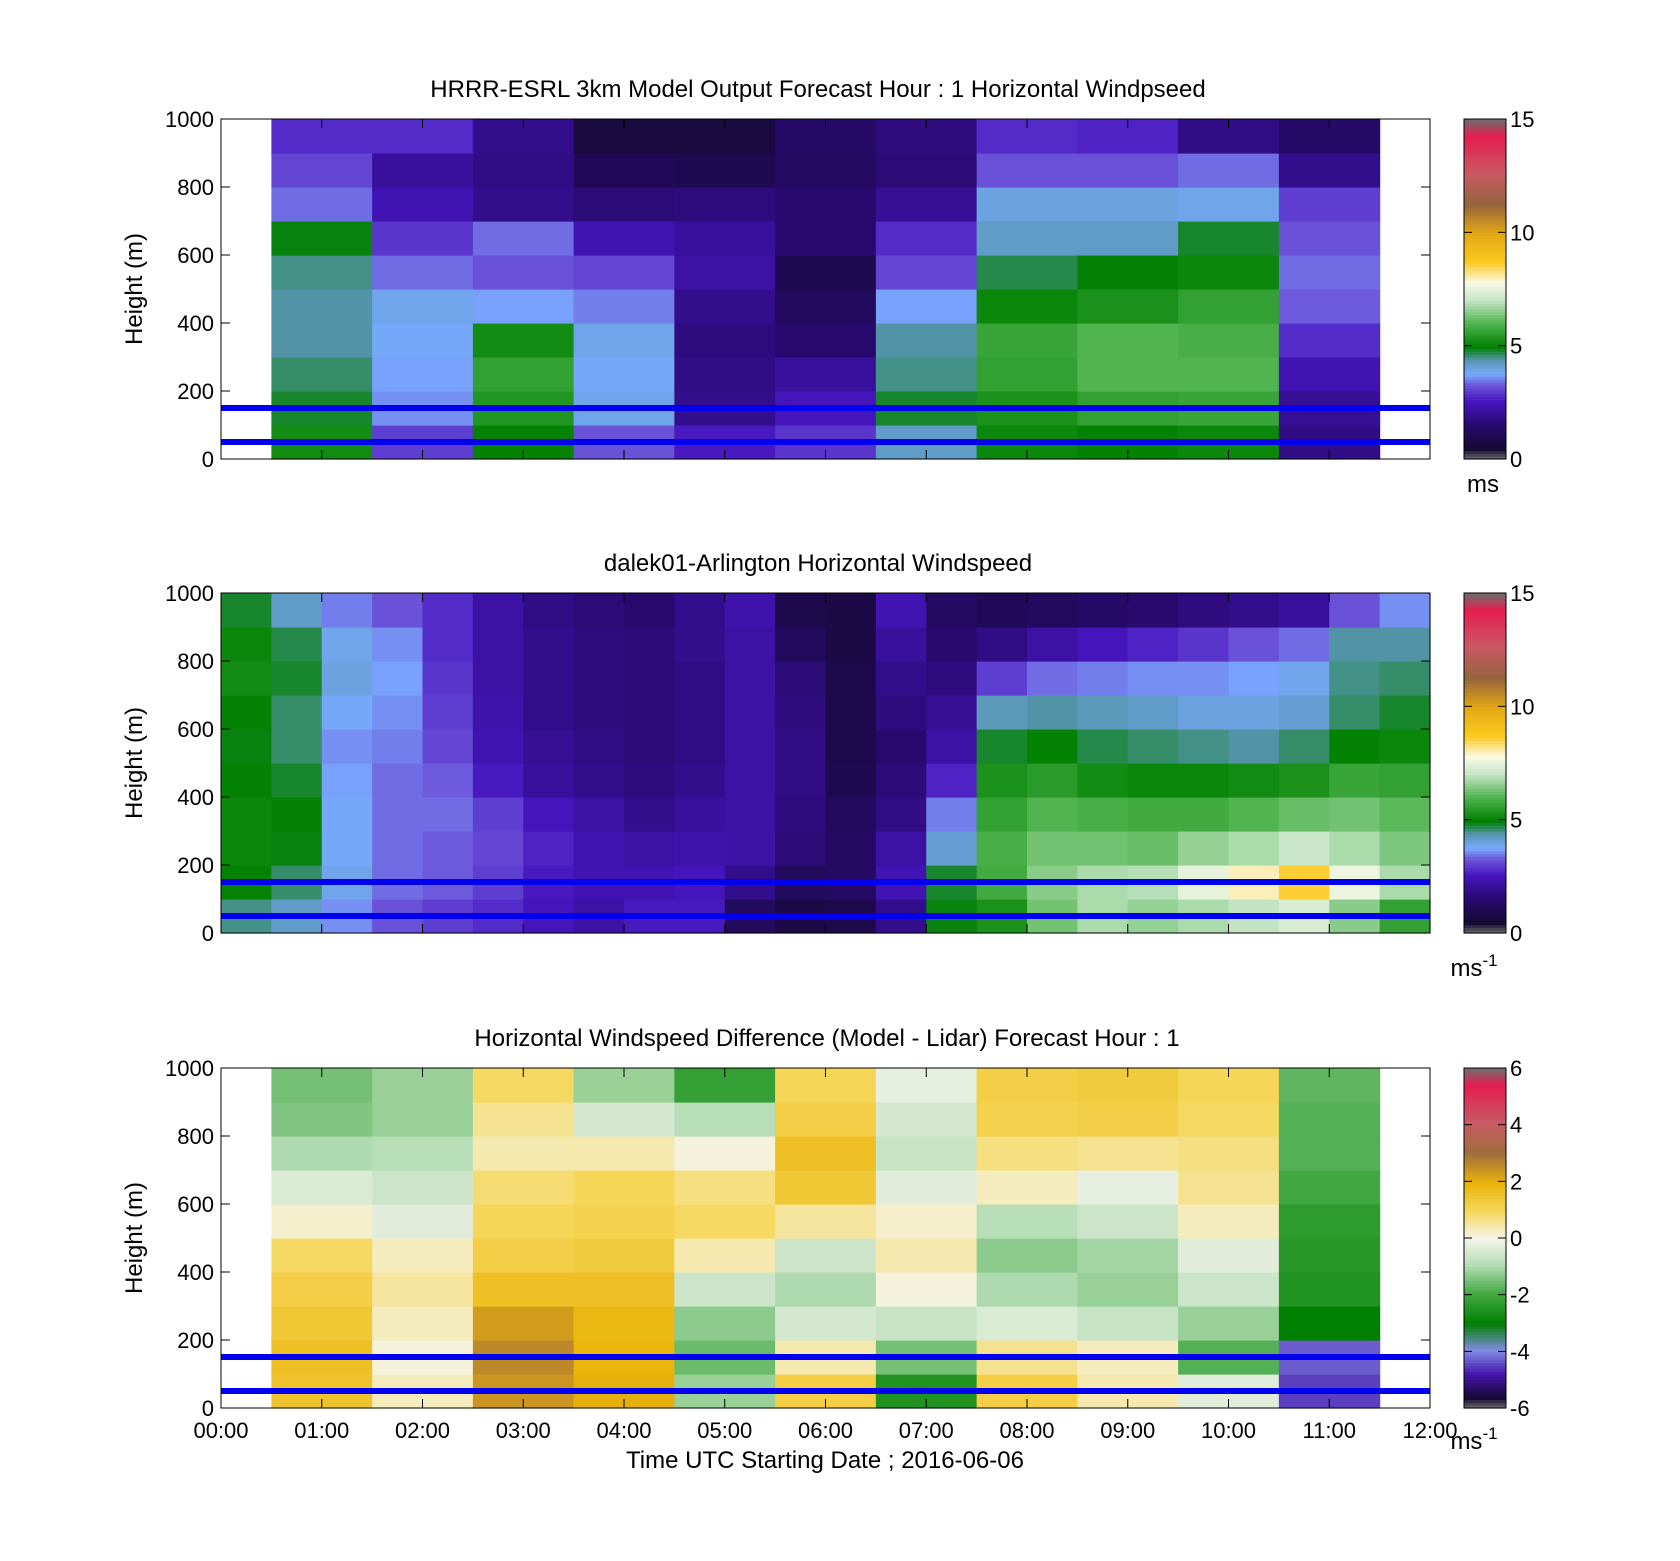  What do you see at coordinates (1498, 763) in the screenshot?
I see `panel-lidar-colorbar: 0 5 10 15` at bounding box center [1498, 763].